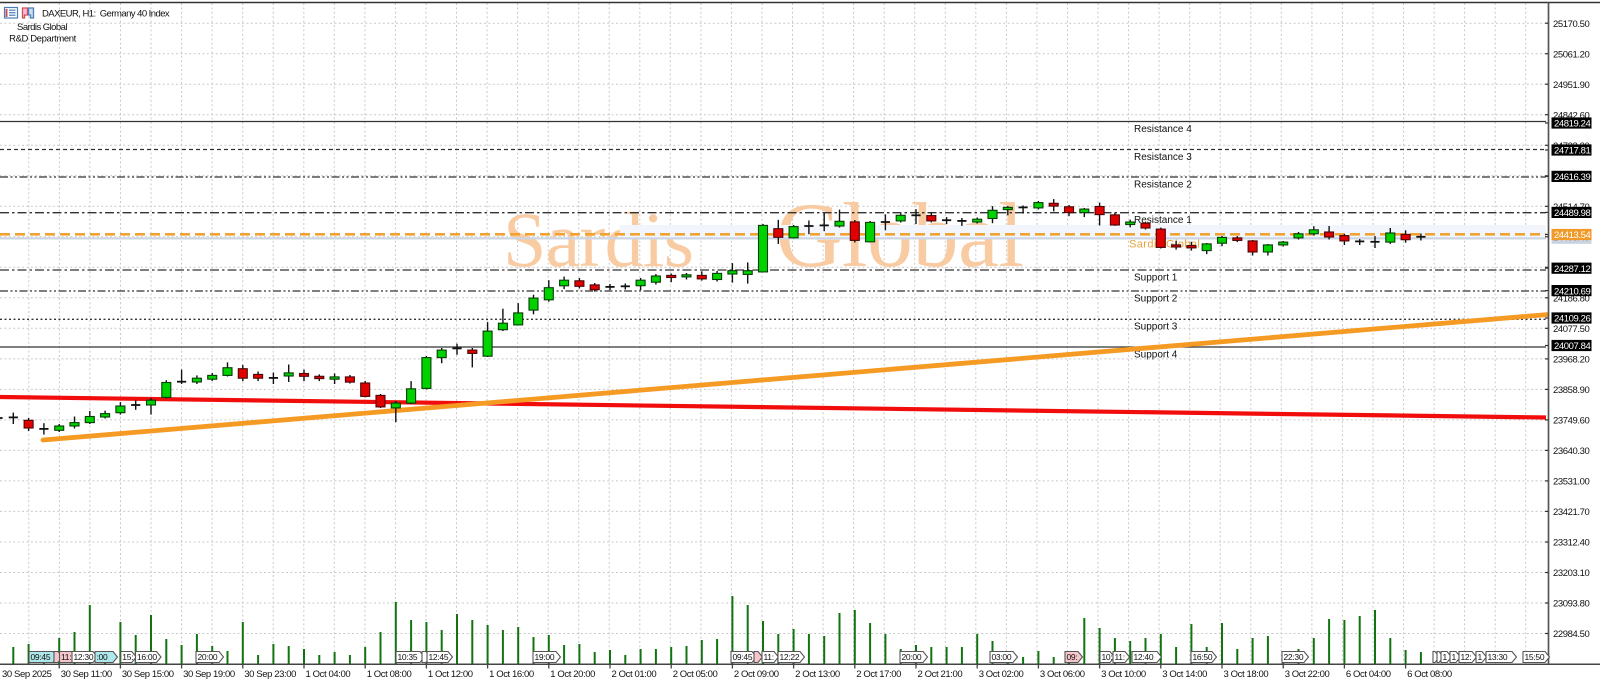 The width and height of the screenshot is (1600, 680). I want to click on svg-text: 25061.20, so click(1571, 54).